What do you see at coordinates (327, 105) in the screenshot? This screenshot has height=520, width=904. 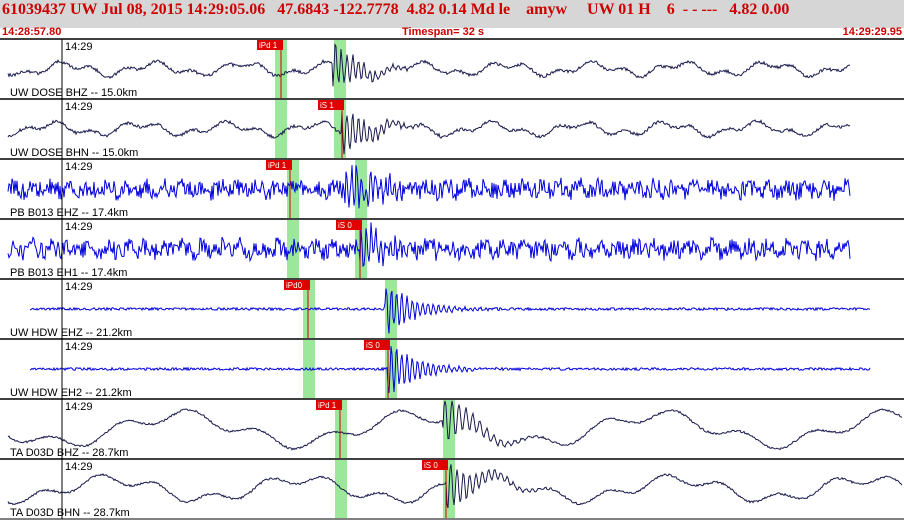 I see `pick-label: iS 1` at bounding box center [327, 105].